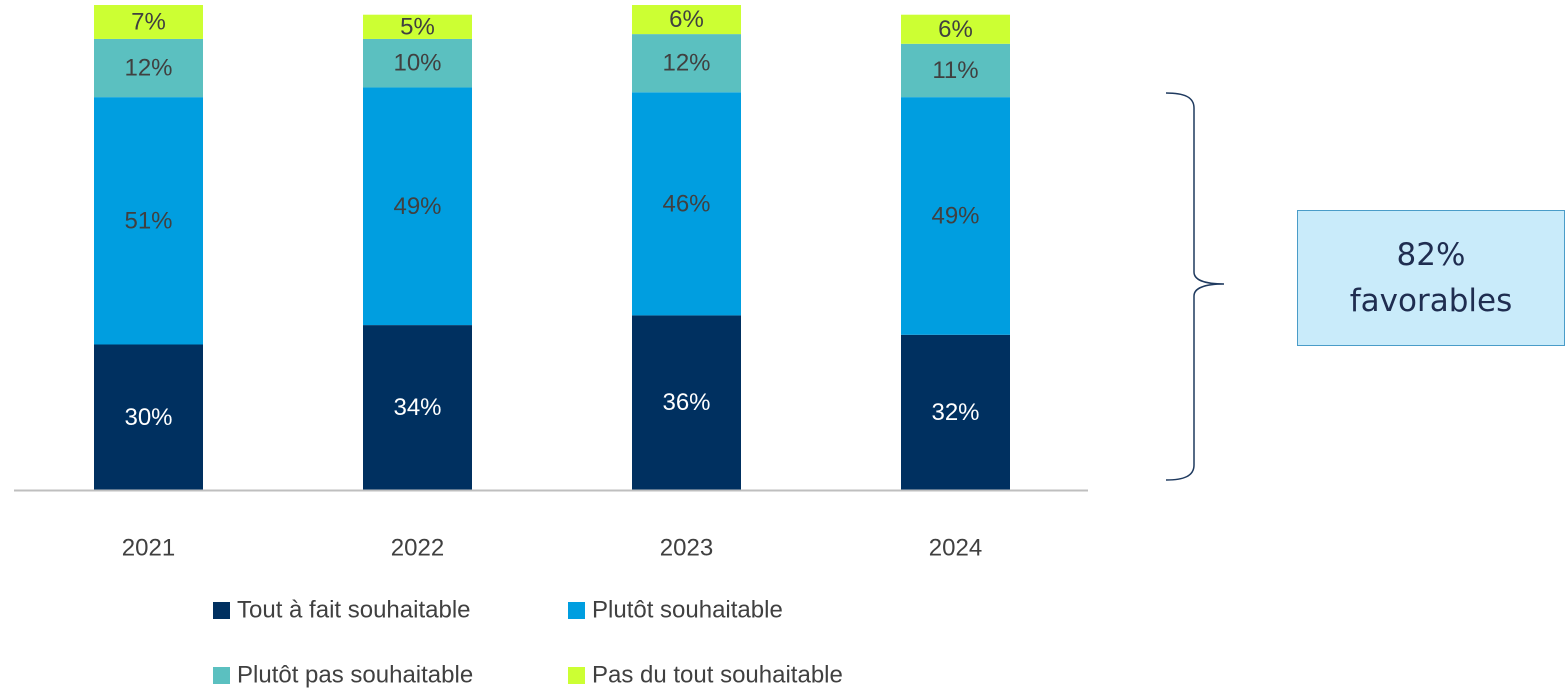  I want to click on bar-tout-a-fait-souhaitable-2022, so click(417, 407).